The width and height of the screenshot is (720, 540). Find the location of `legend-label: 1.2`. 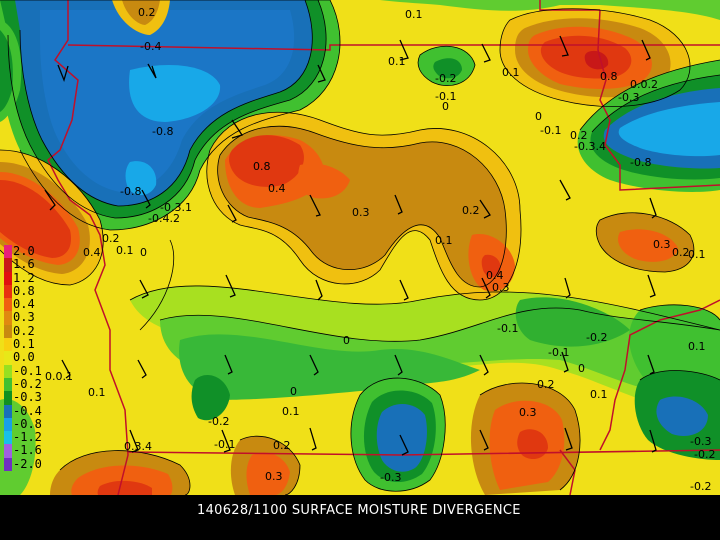

legend-label: 1.2 is located at coordinates (24, 277).